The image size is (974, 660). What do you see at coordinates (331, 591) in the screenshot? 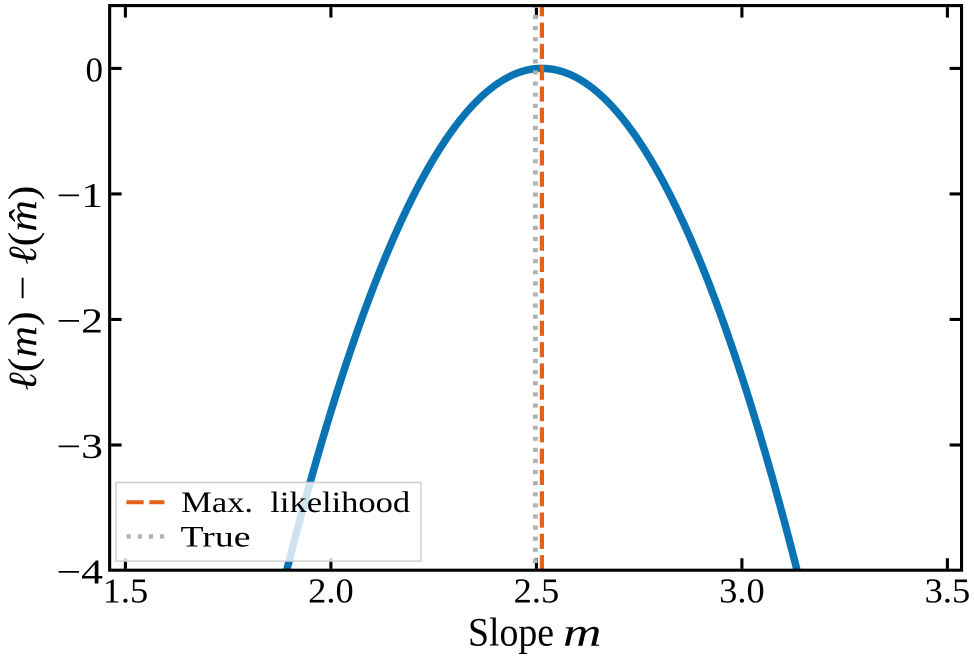
I see `svg-text: 2.0` at bounding box center [331, 591].